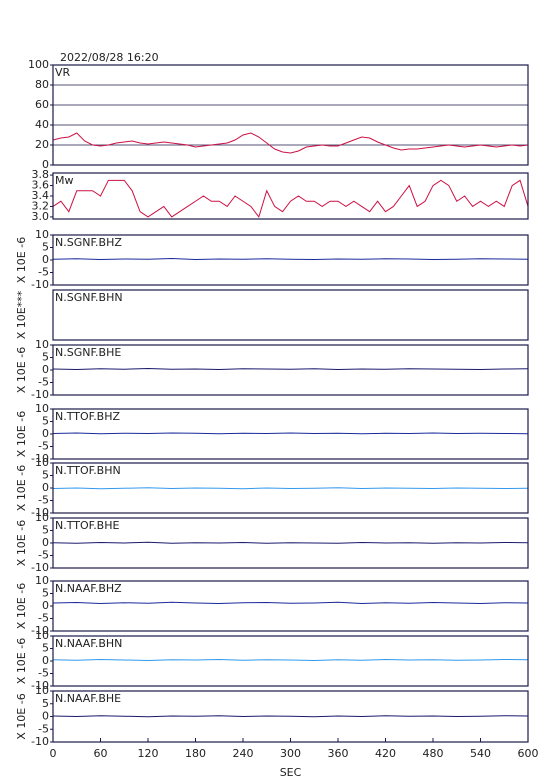 This screenshot has width=554, height=781. I want to click on panel-label: N.SGNF.BHN, so click(89, 297).